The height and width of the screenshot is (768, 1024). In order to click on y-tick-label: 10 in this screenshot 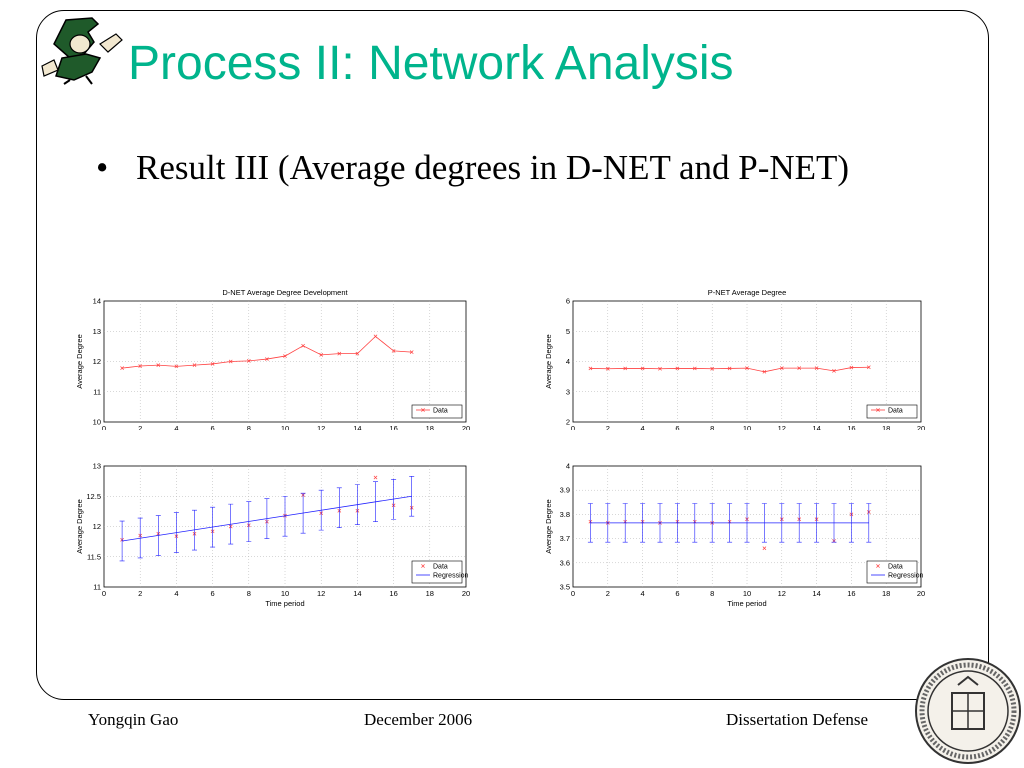, I will do `click(97, 422)`.